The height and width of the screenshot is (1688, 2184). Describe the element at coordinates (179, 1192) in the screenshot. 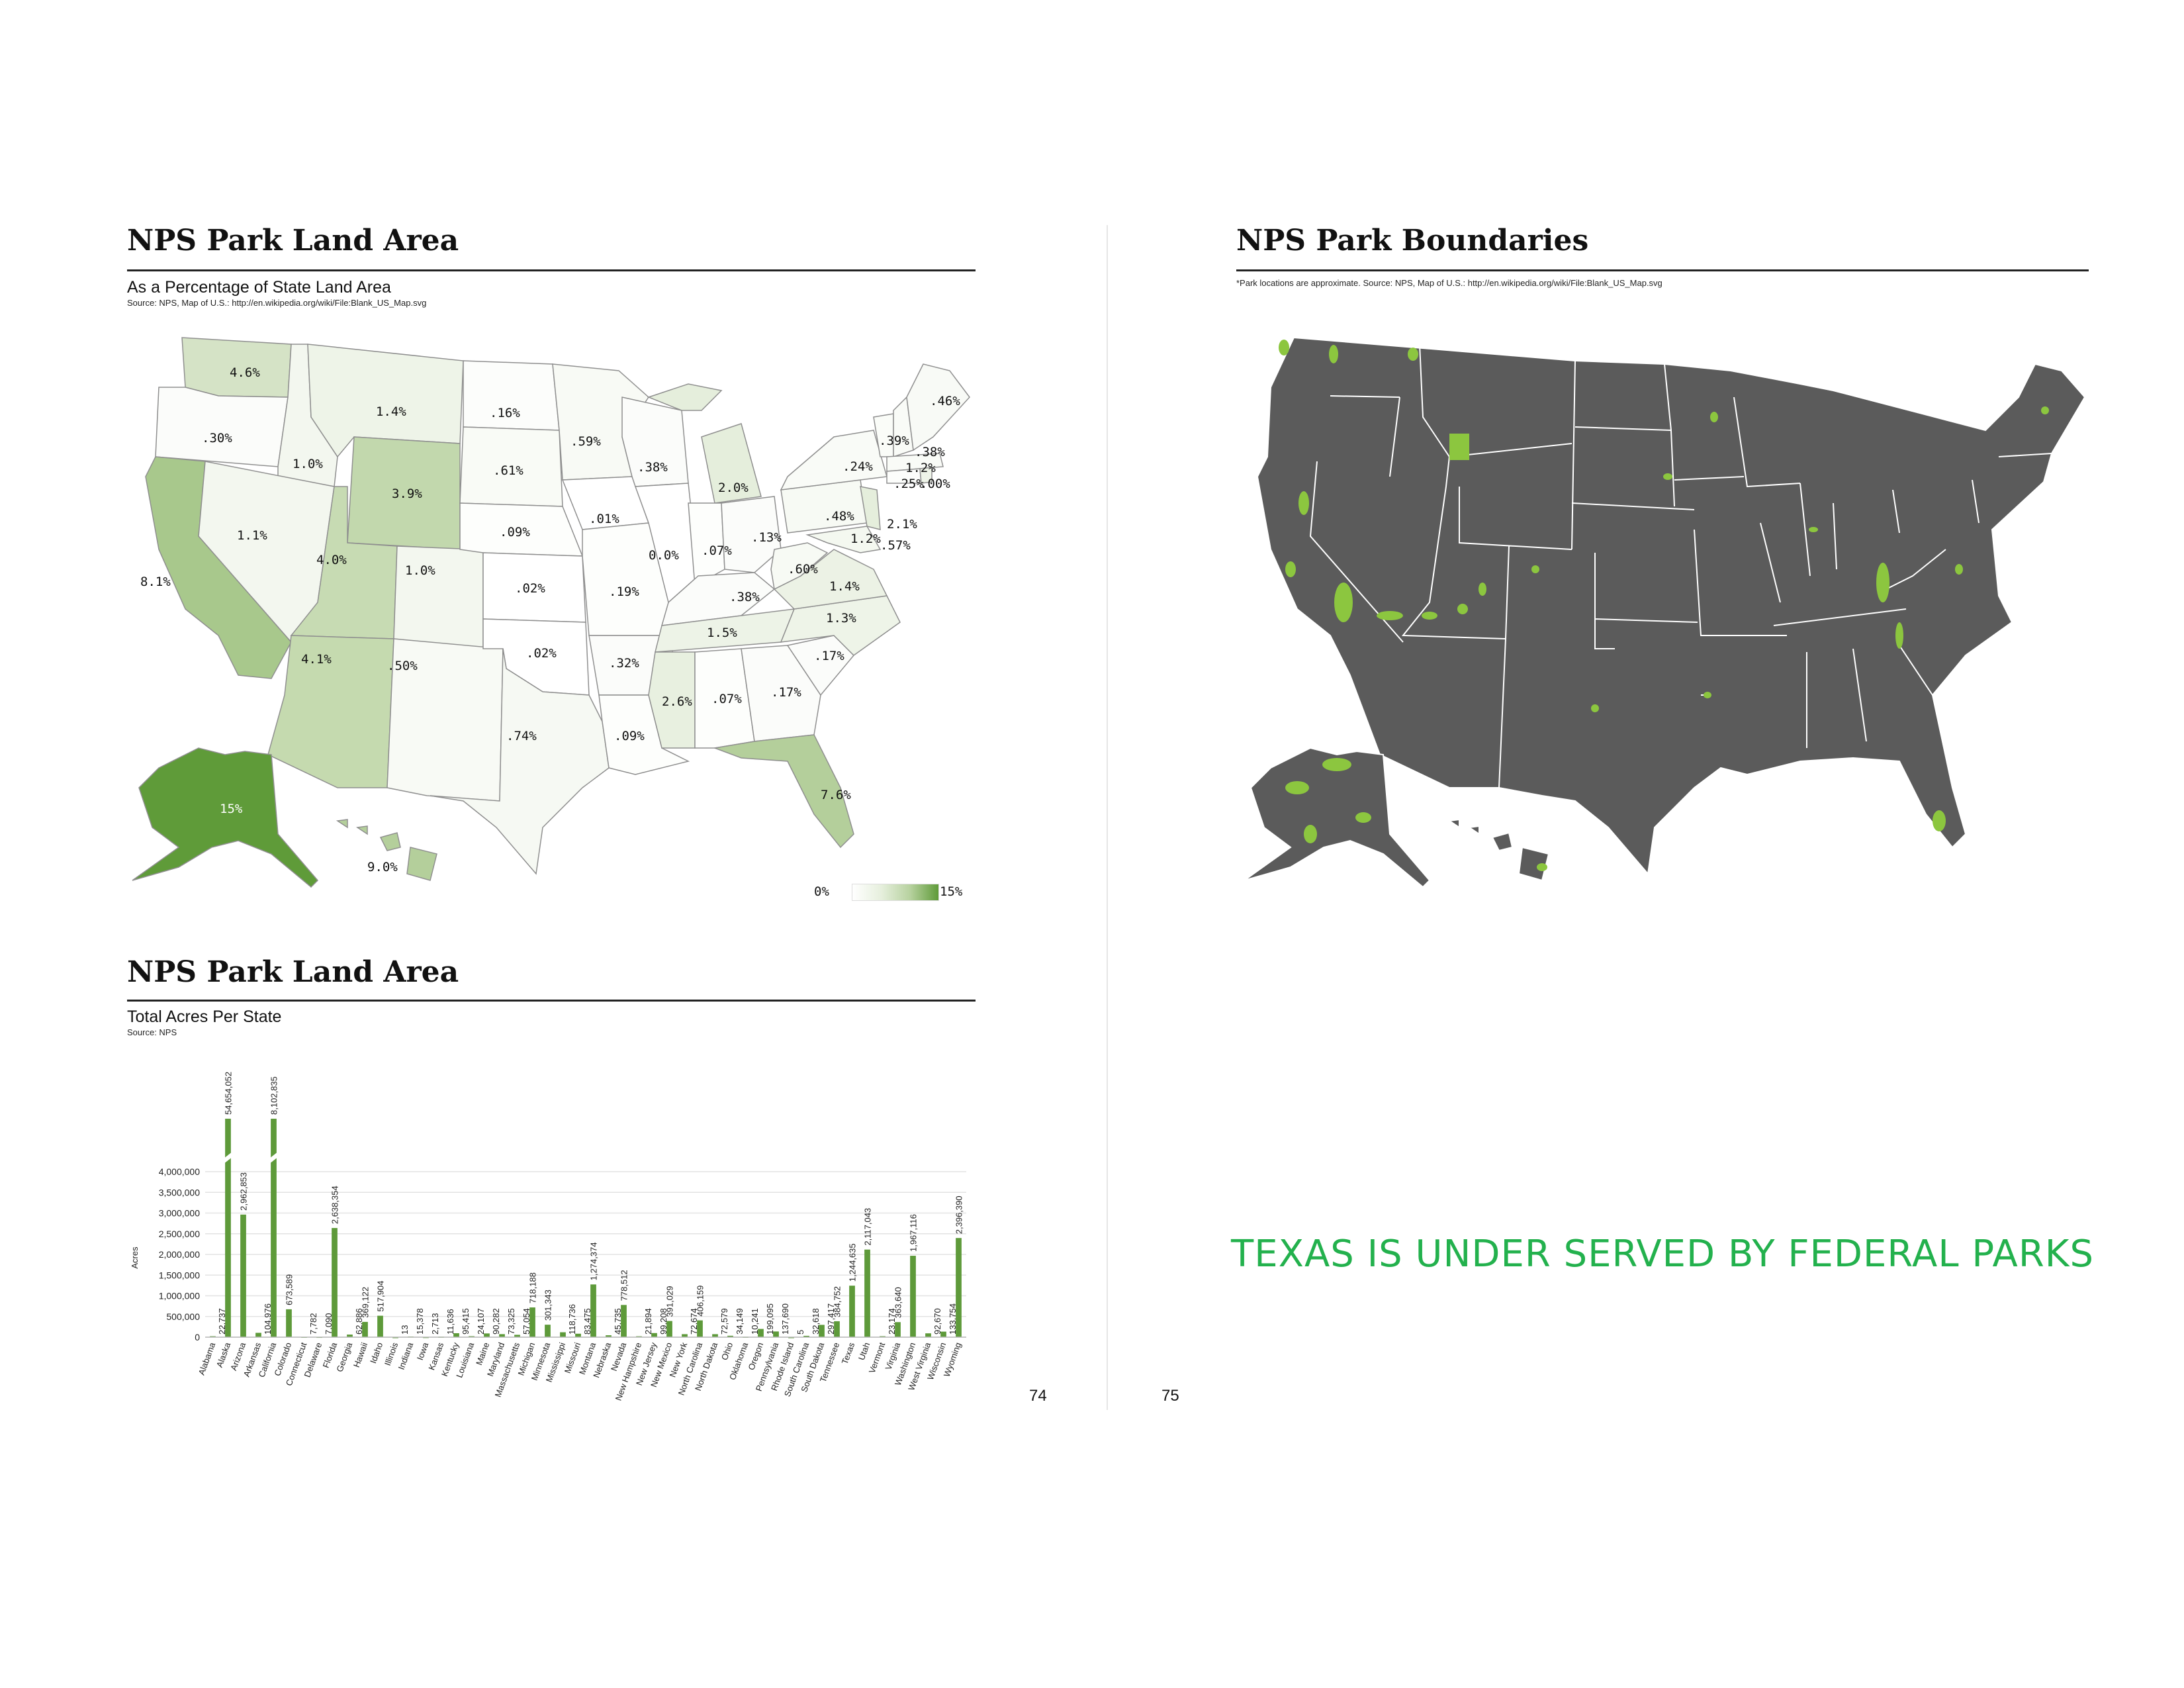

I see `y-tick-label: 3,500,000` at that location.